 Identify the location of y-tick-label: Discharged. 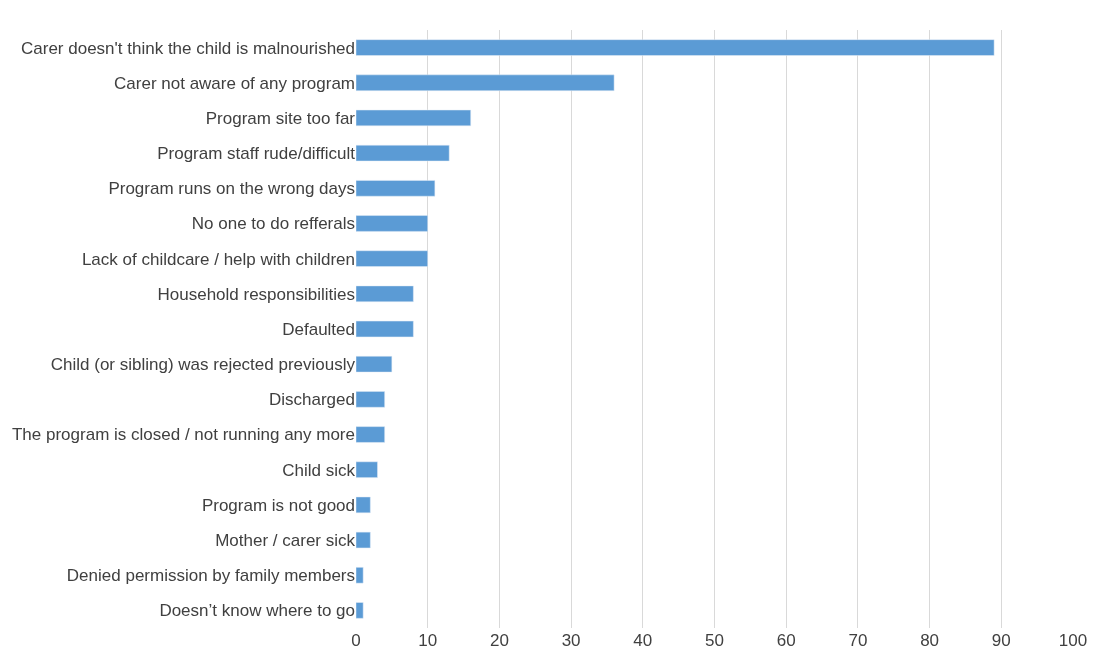
(312, 400).